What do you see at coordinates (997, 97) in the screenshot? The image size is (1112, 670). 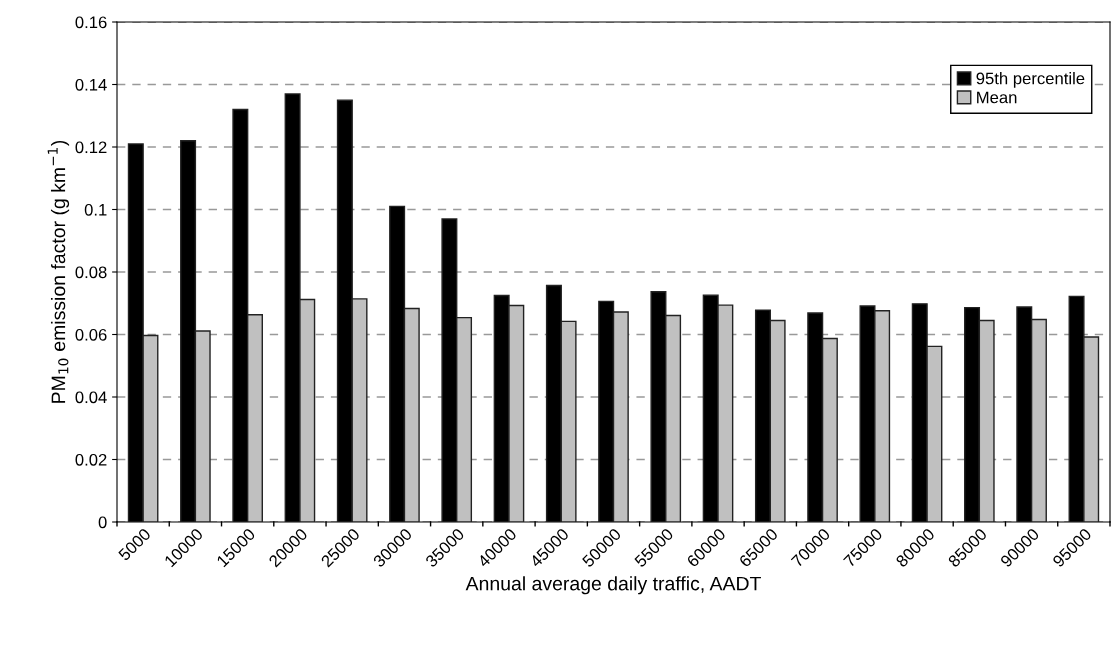 I see `legend-label: Mean` at bounding box center [997, 97].